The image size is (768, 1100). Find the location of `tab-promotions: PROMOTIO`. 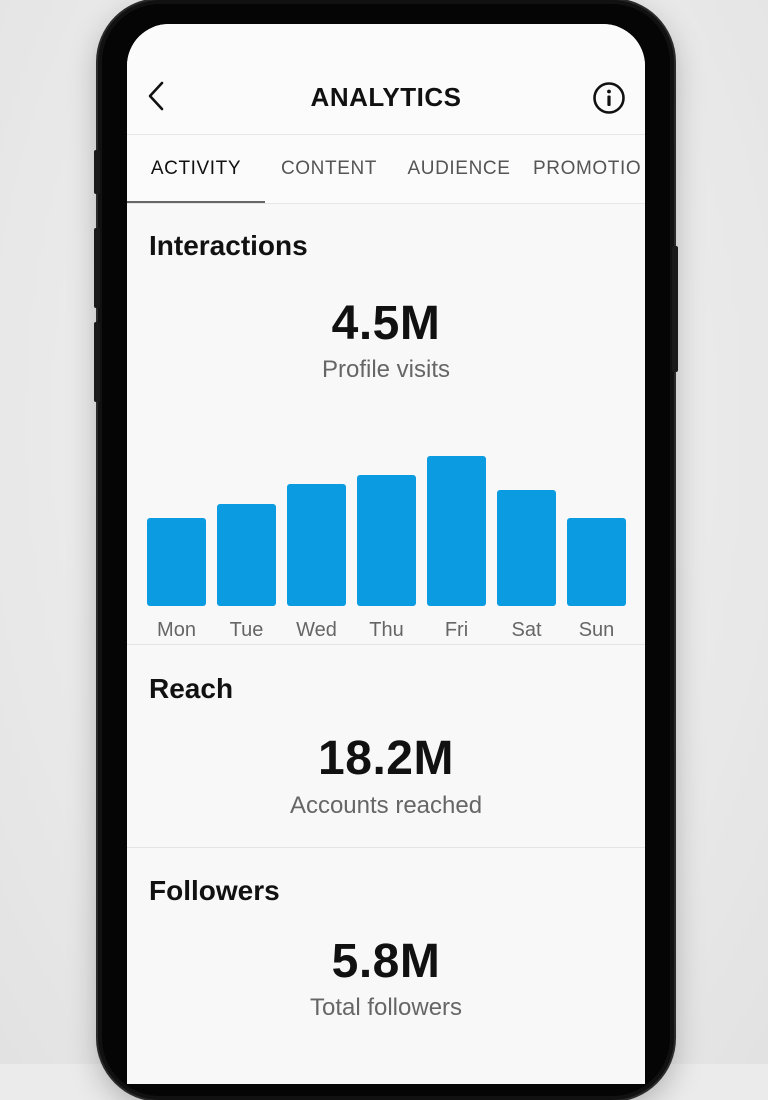

tab-promotions: PROMOTIO is located at coordinates (587, 168).